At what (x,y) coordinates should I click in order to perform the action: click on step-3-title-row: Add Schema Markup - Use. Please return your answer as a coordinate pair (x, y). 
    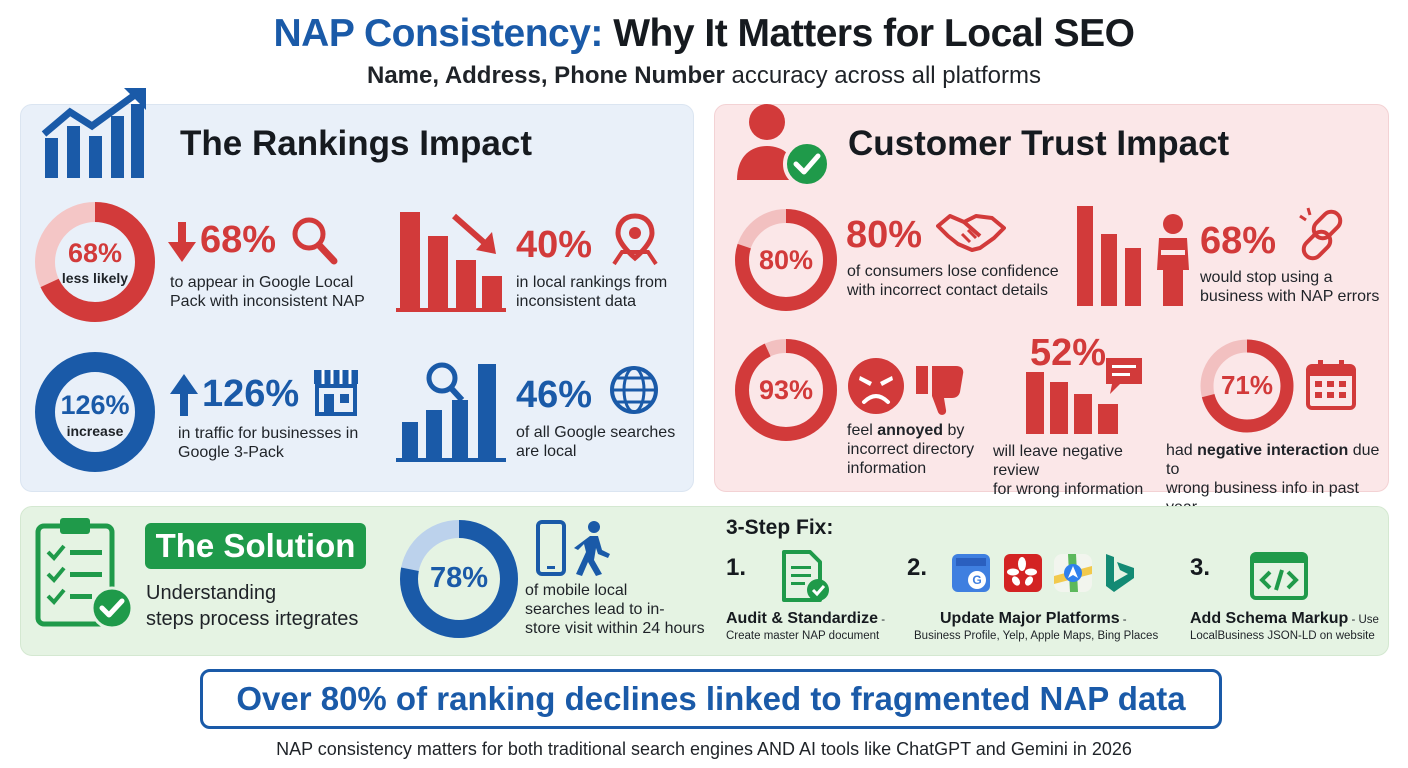
    Looking at the image, I should click on (1284, 619).